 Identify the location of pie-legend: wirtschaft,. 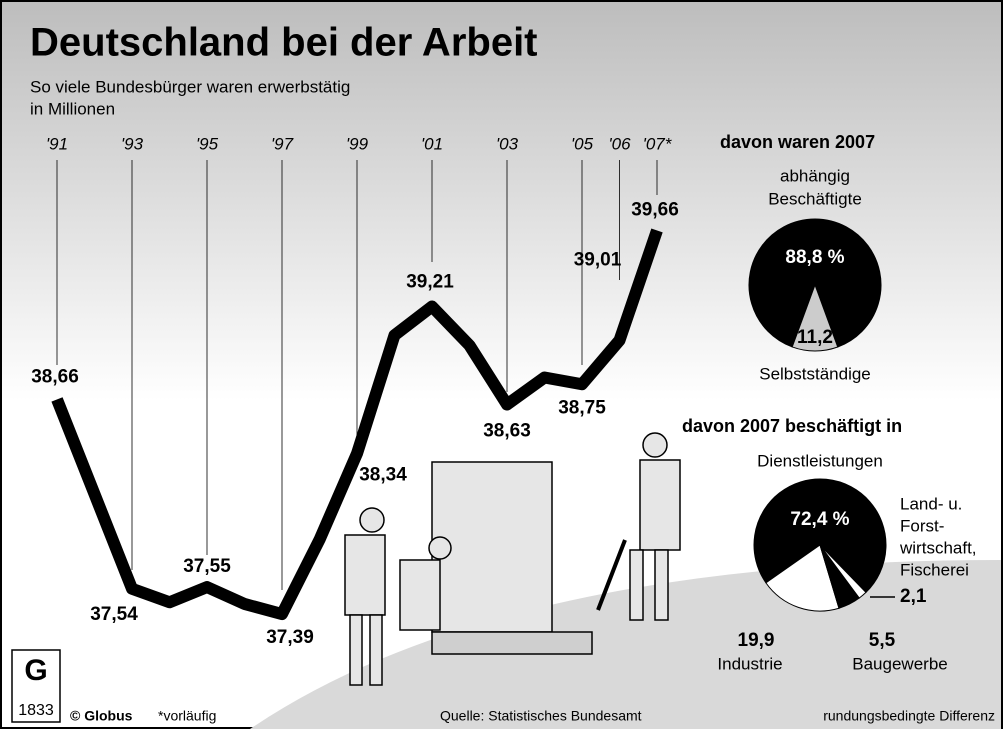
(938, 547).